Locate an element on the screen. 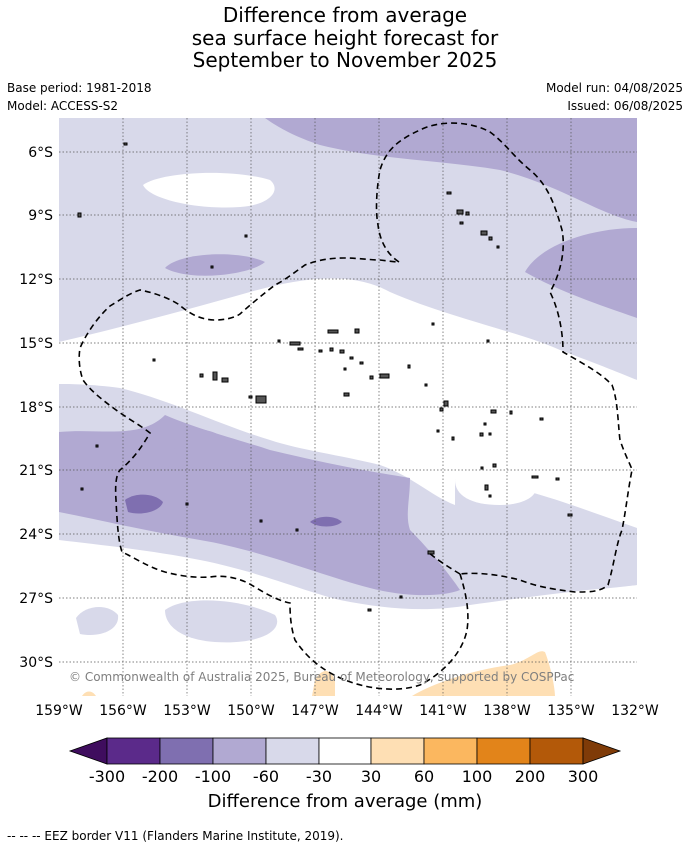 This screenshot has width=690, height=850. colorbar-extend-left is located at coordinates (88, 751).